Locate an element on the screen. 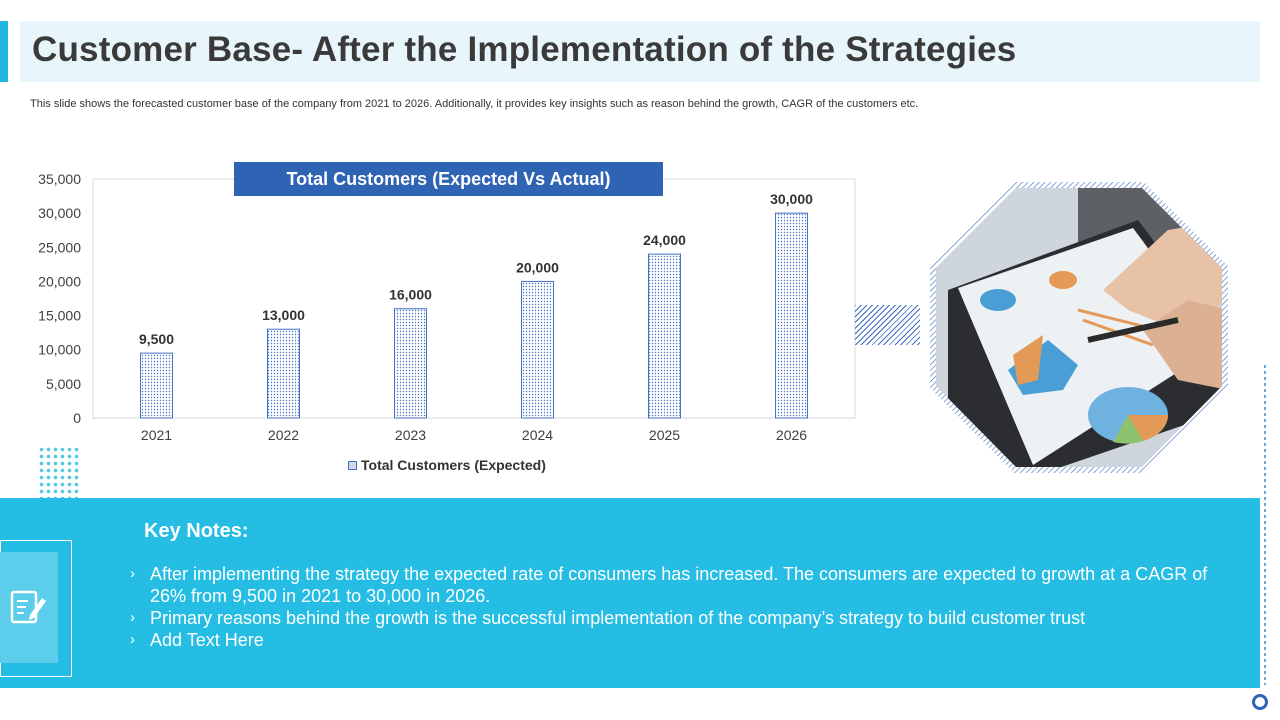  y-tick-label: 10,000 is located at coordinates (59, 350).